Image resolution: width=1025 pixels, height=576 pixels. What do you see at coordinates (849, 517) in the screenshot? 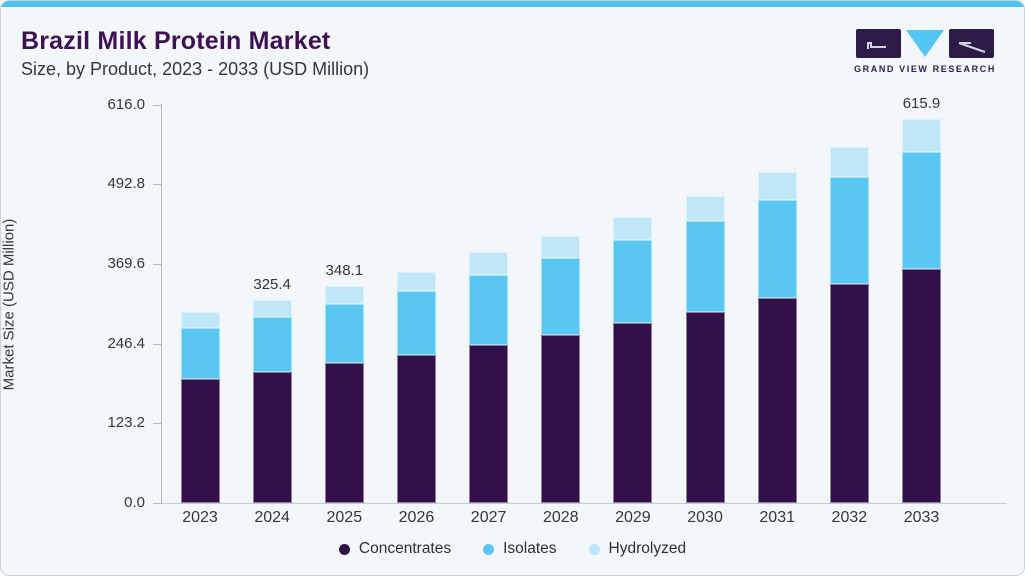
I see `x-axis-label: 2032` at bounding box center [849, 517].